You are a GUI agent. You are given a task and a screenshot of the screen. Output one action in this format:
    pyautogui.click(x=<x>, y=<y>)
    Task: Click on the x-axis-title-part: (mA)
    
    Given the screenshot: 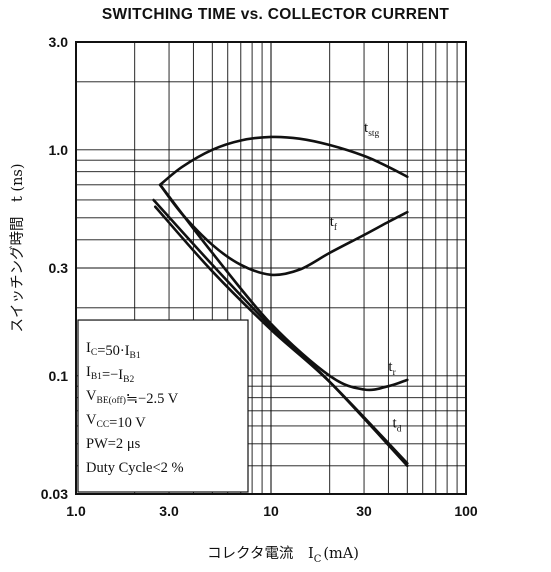 What is the action you would take?
    pyautogui.click(x=341, y=554)
    